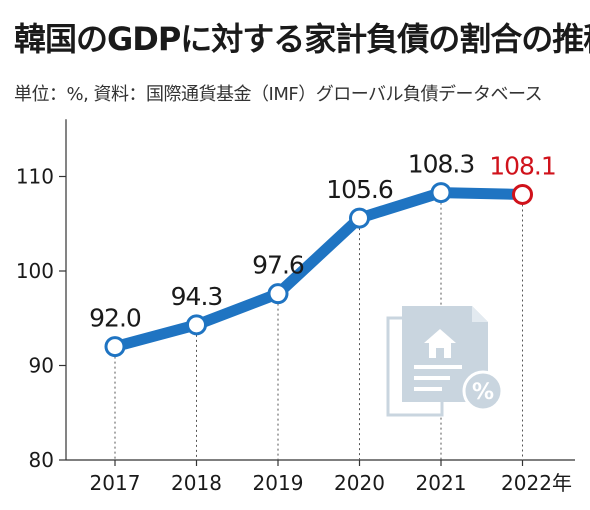 The height and width of the screenshot is (510, 590). What do you see at coordinates (41, 460) in the screenshot?
I see `y-tick-label: 80` at bounding box center [41, 460].